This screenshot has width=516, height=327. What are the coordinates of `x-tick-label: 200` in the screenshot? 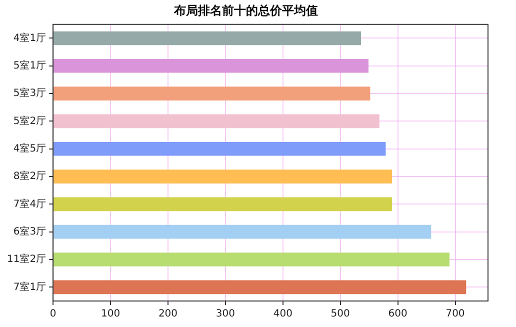 It's located at (168, 314).